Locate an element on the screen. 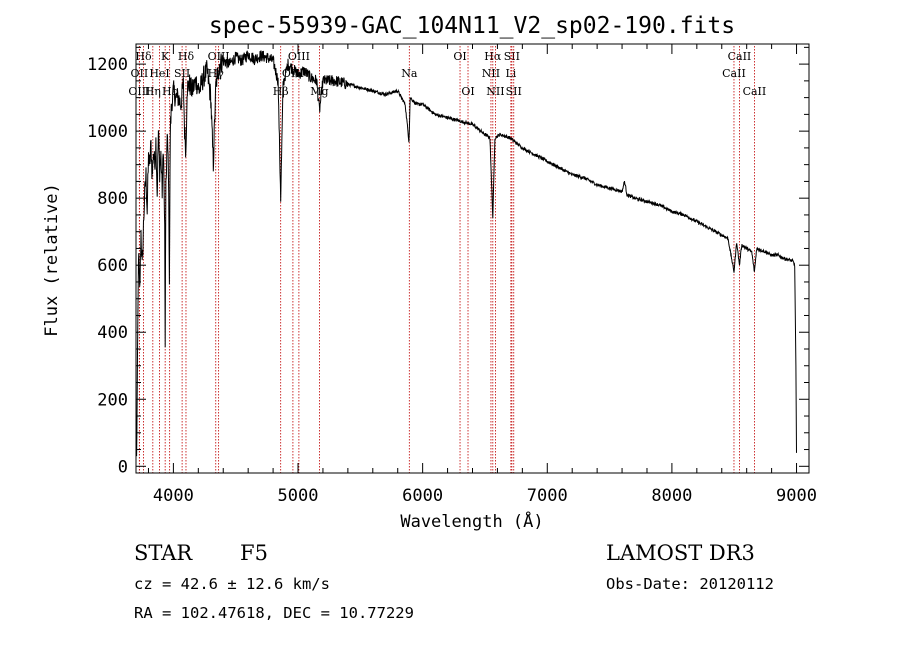 The height and width of the screenshot is (649, 900). y-tick-label: 1000 is located at coordinates (107, 132).